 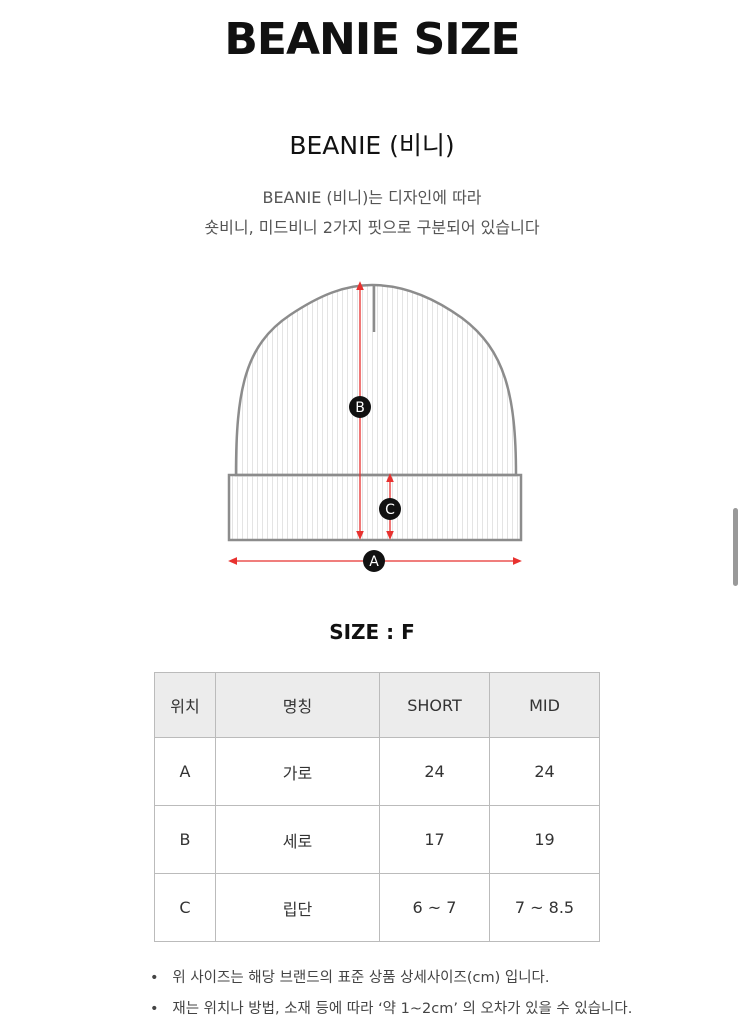 I want to click on table-header: 위치 명칭 SHORT MID, so click(x=377, y=705).